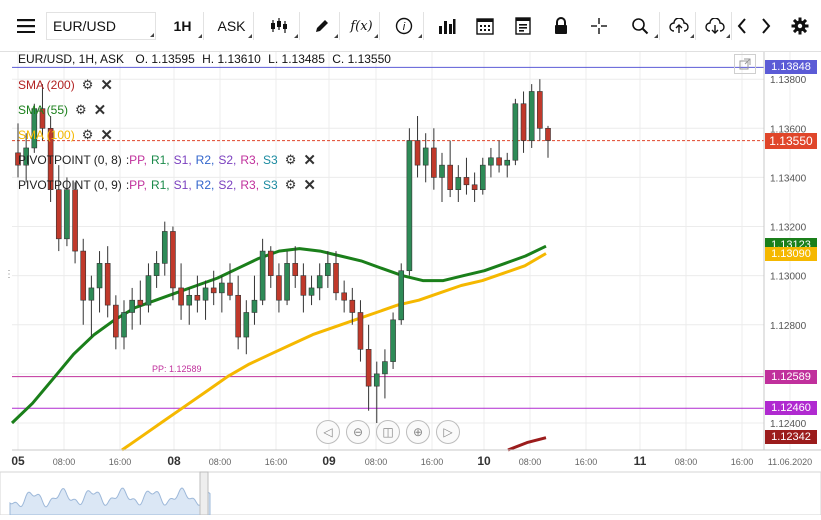 The width and height of the screenshot is (821, 520). What do you see at coordinates (791, 140) in the screenshot?
I see `price-tag: 1.13550` at bounding box center [791, 140].